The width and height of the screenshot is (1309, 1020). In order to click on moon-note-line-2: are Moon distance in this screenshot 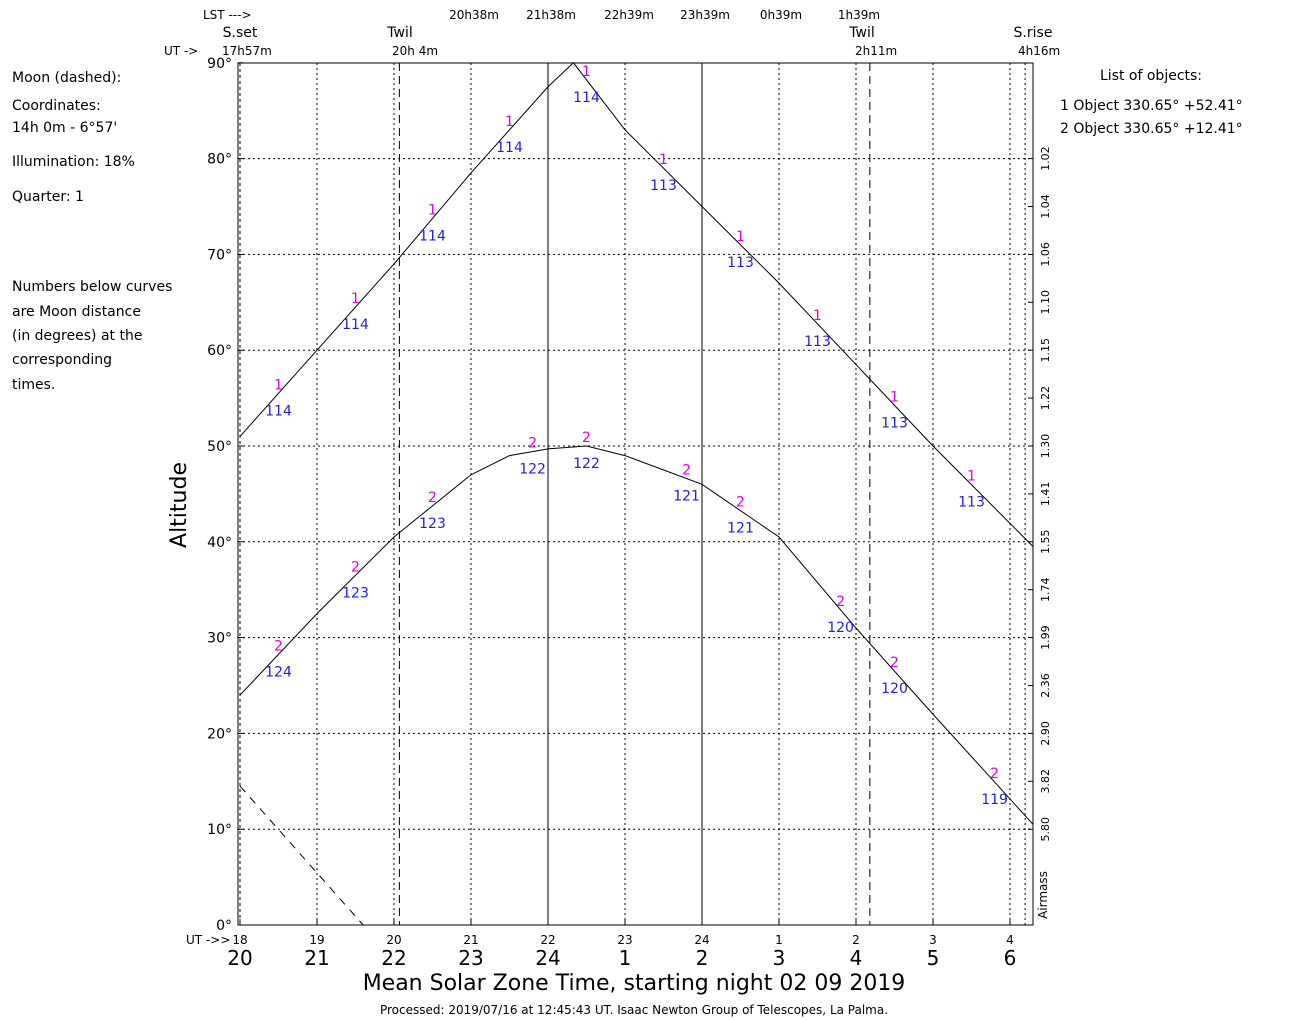, I will do `click(76, 312)`.